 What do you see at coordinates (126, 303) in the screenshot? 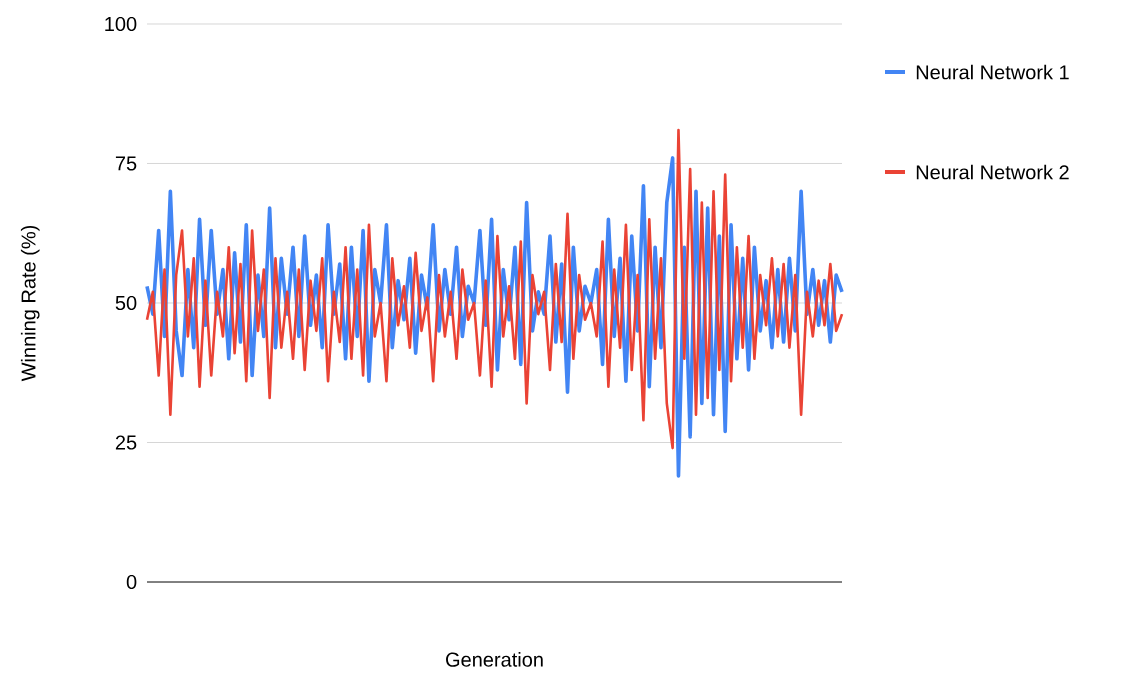
I see `y-tick-label: 50` at bounding box center [126, 303].